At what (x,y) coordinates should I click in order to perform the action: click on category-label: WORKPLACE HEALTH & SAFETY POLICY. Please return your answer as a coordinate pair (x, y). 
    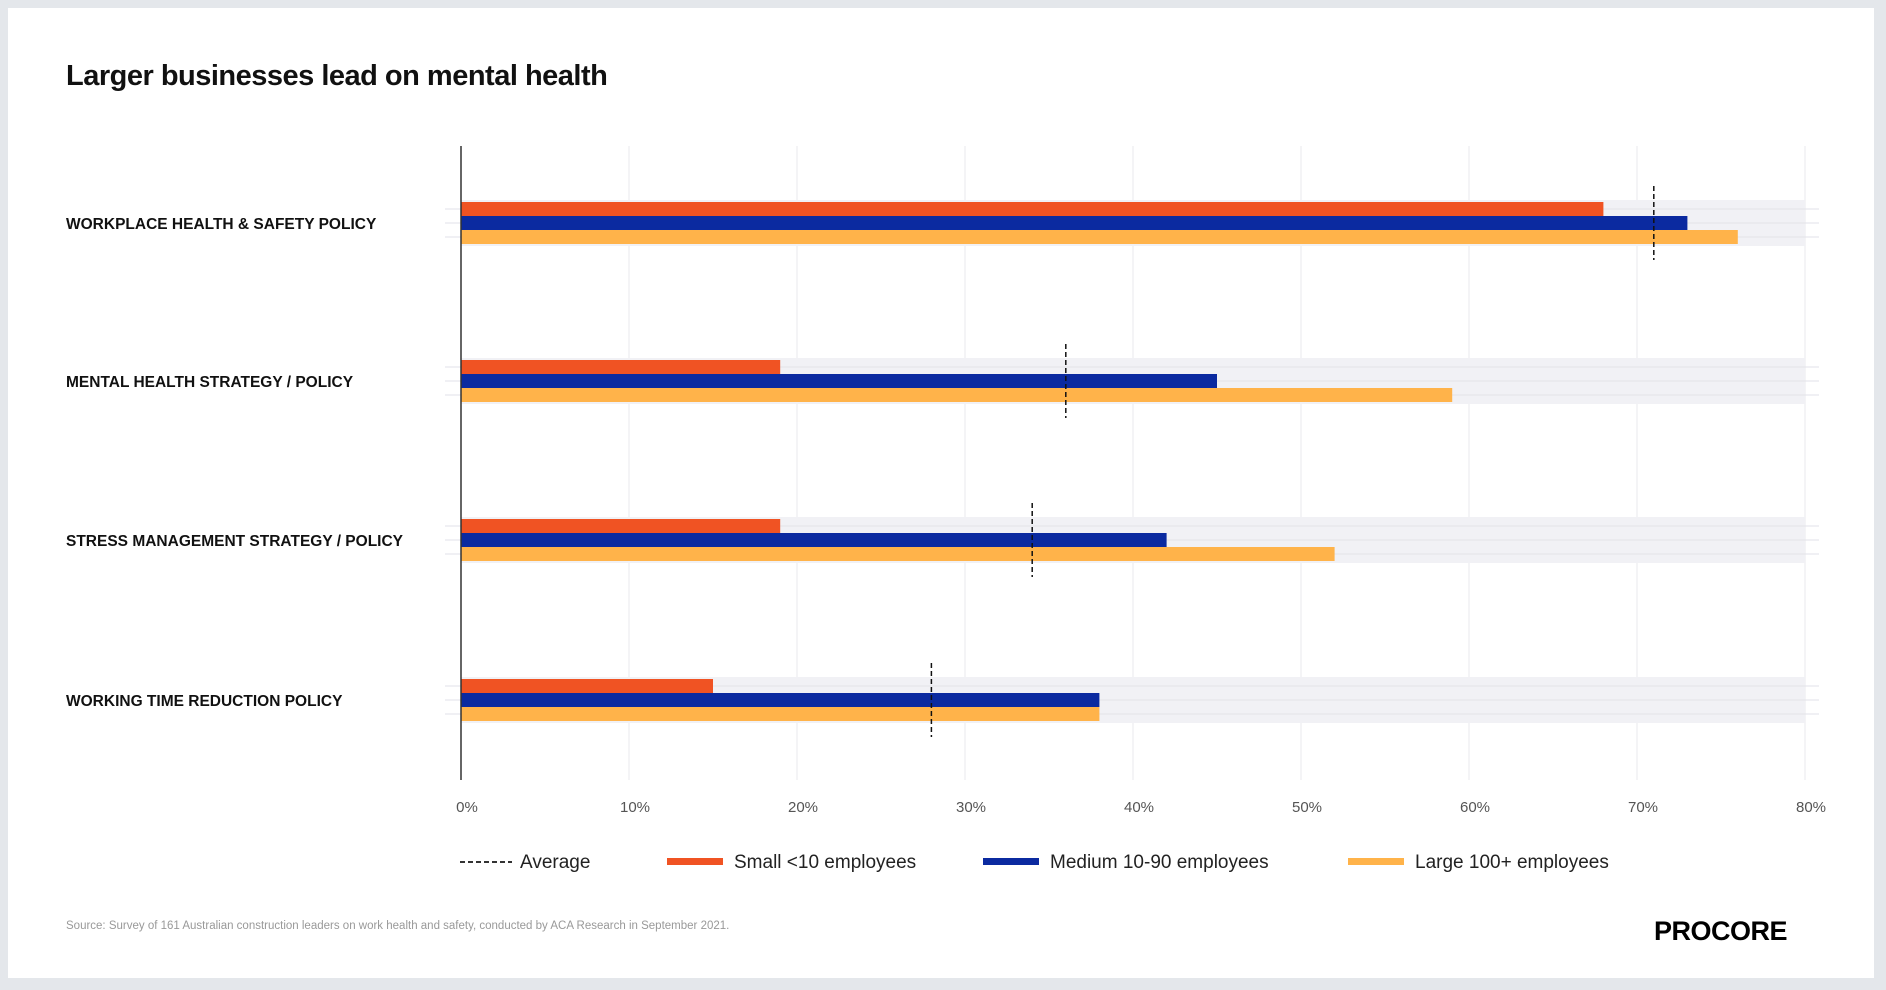
    Looking at the image, I should click on (221, 224).